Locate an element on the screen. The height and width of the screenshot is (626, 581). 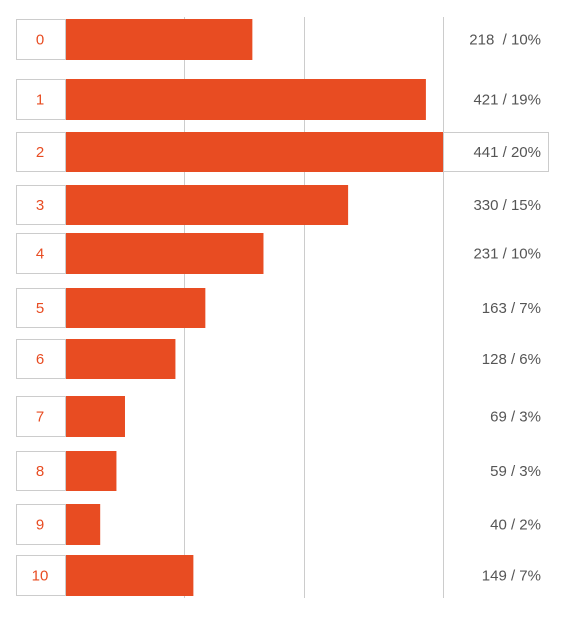
score-label: 10 is located at coordinates (40, 576).